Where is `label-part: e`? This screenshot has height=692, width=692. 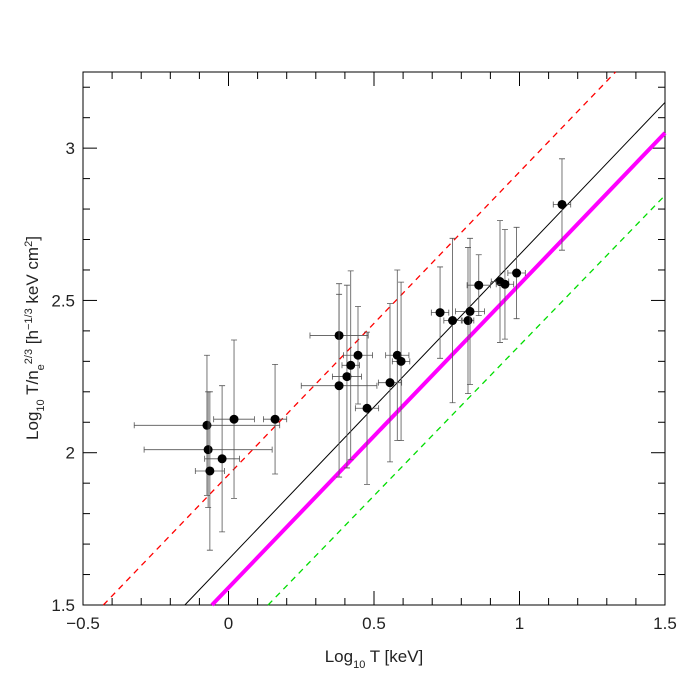 label-part: e is located at coordinates (41, 367).